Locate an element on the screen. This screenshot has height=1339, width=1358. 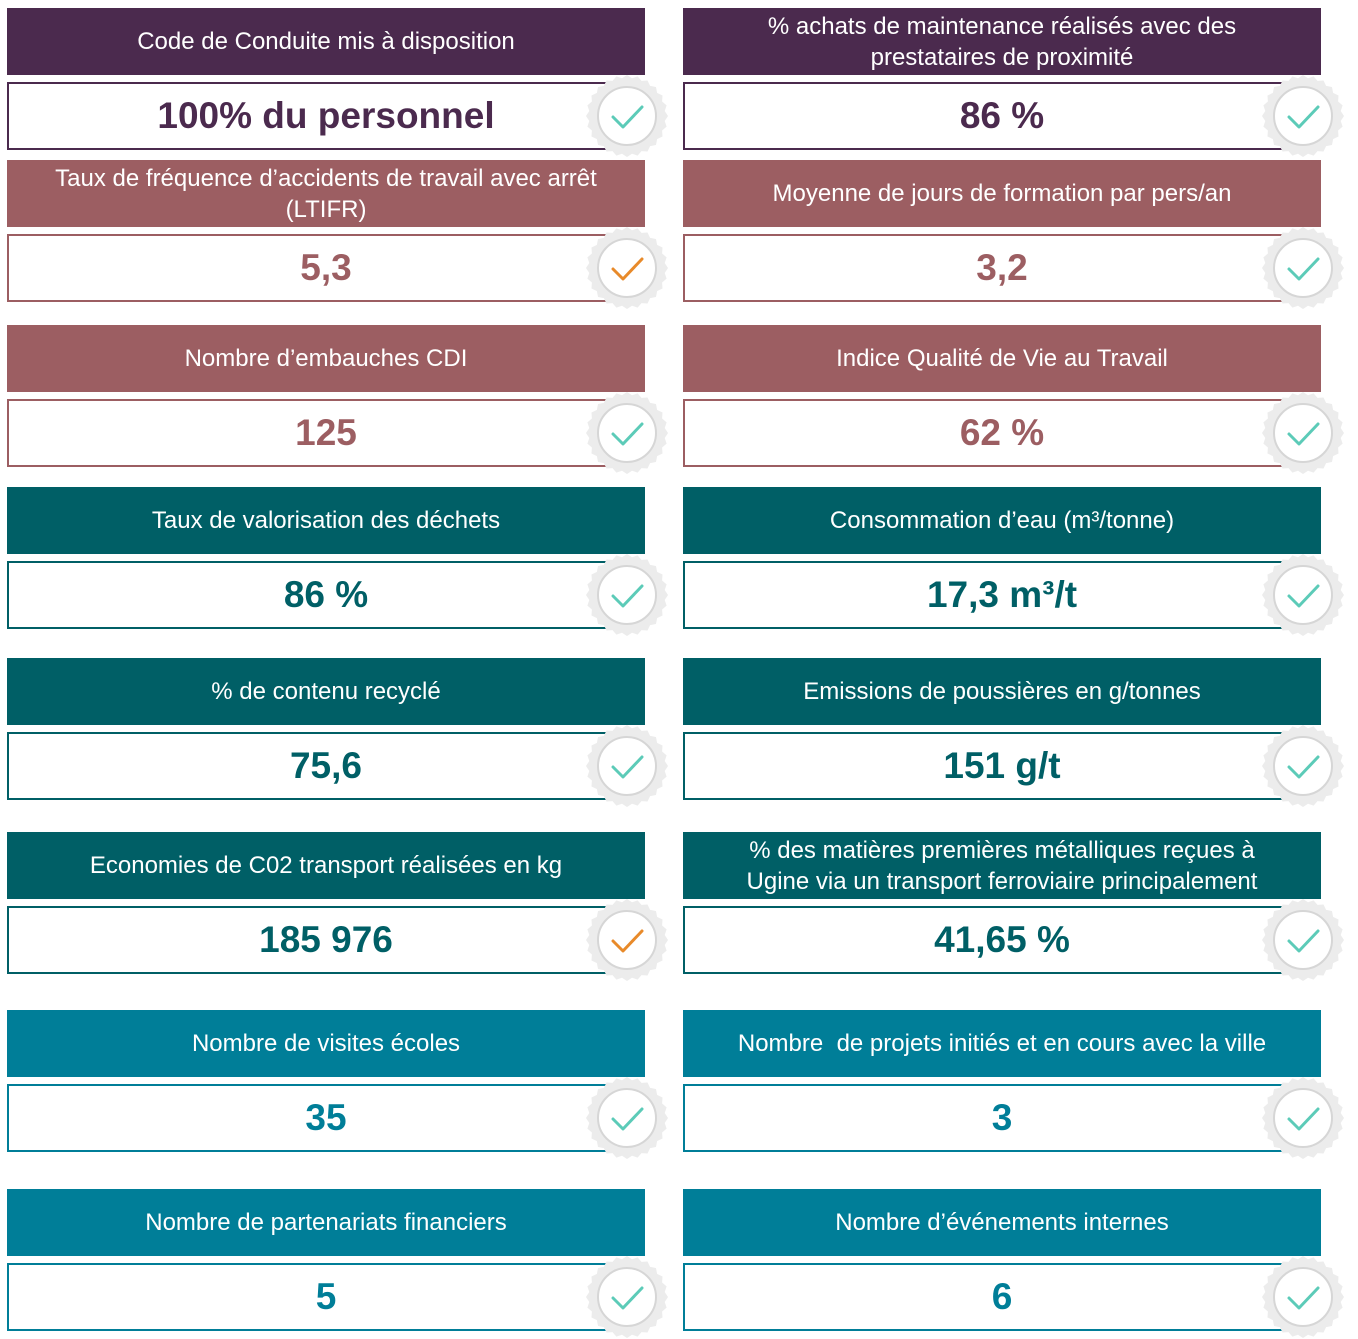
card-value: 151 g/t is located at coordinates (1002, 766).